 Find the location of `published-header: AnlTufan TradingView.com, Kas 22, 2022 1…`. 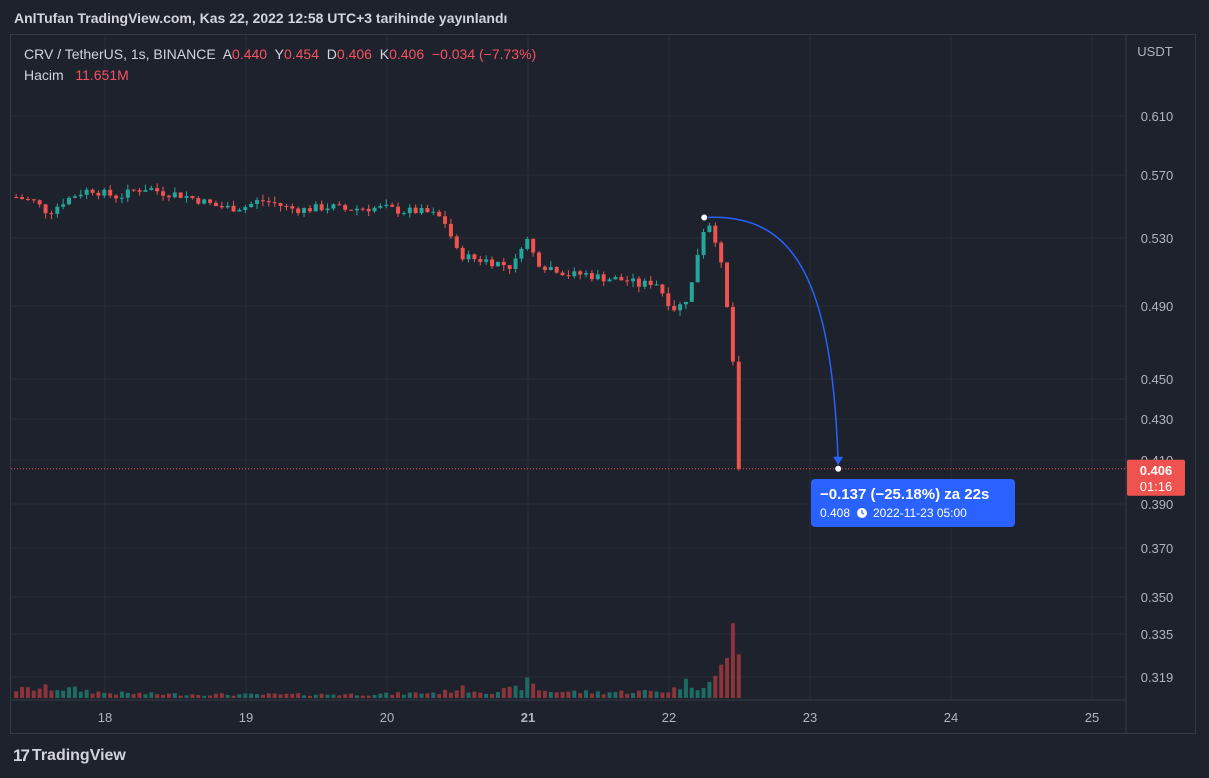

published-header: AnlTufan TradingView.com, Kas 22, 2022 1… is located at coordinates (261, 18).